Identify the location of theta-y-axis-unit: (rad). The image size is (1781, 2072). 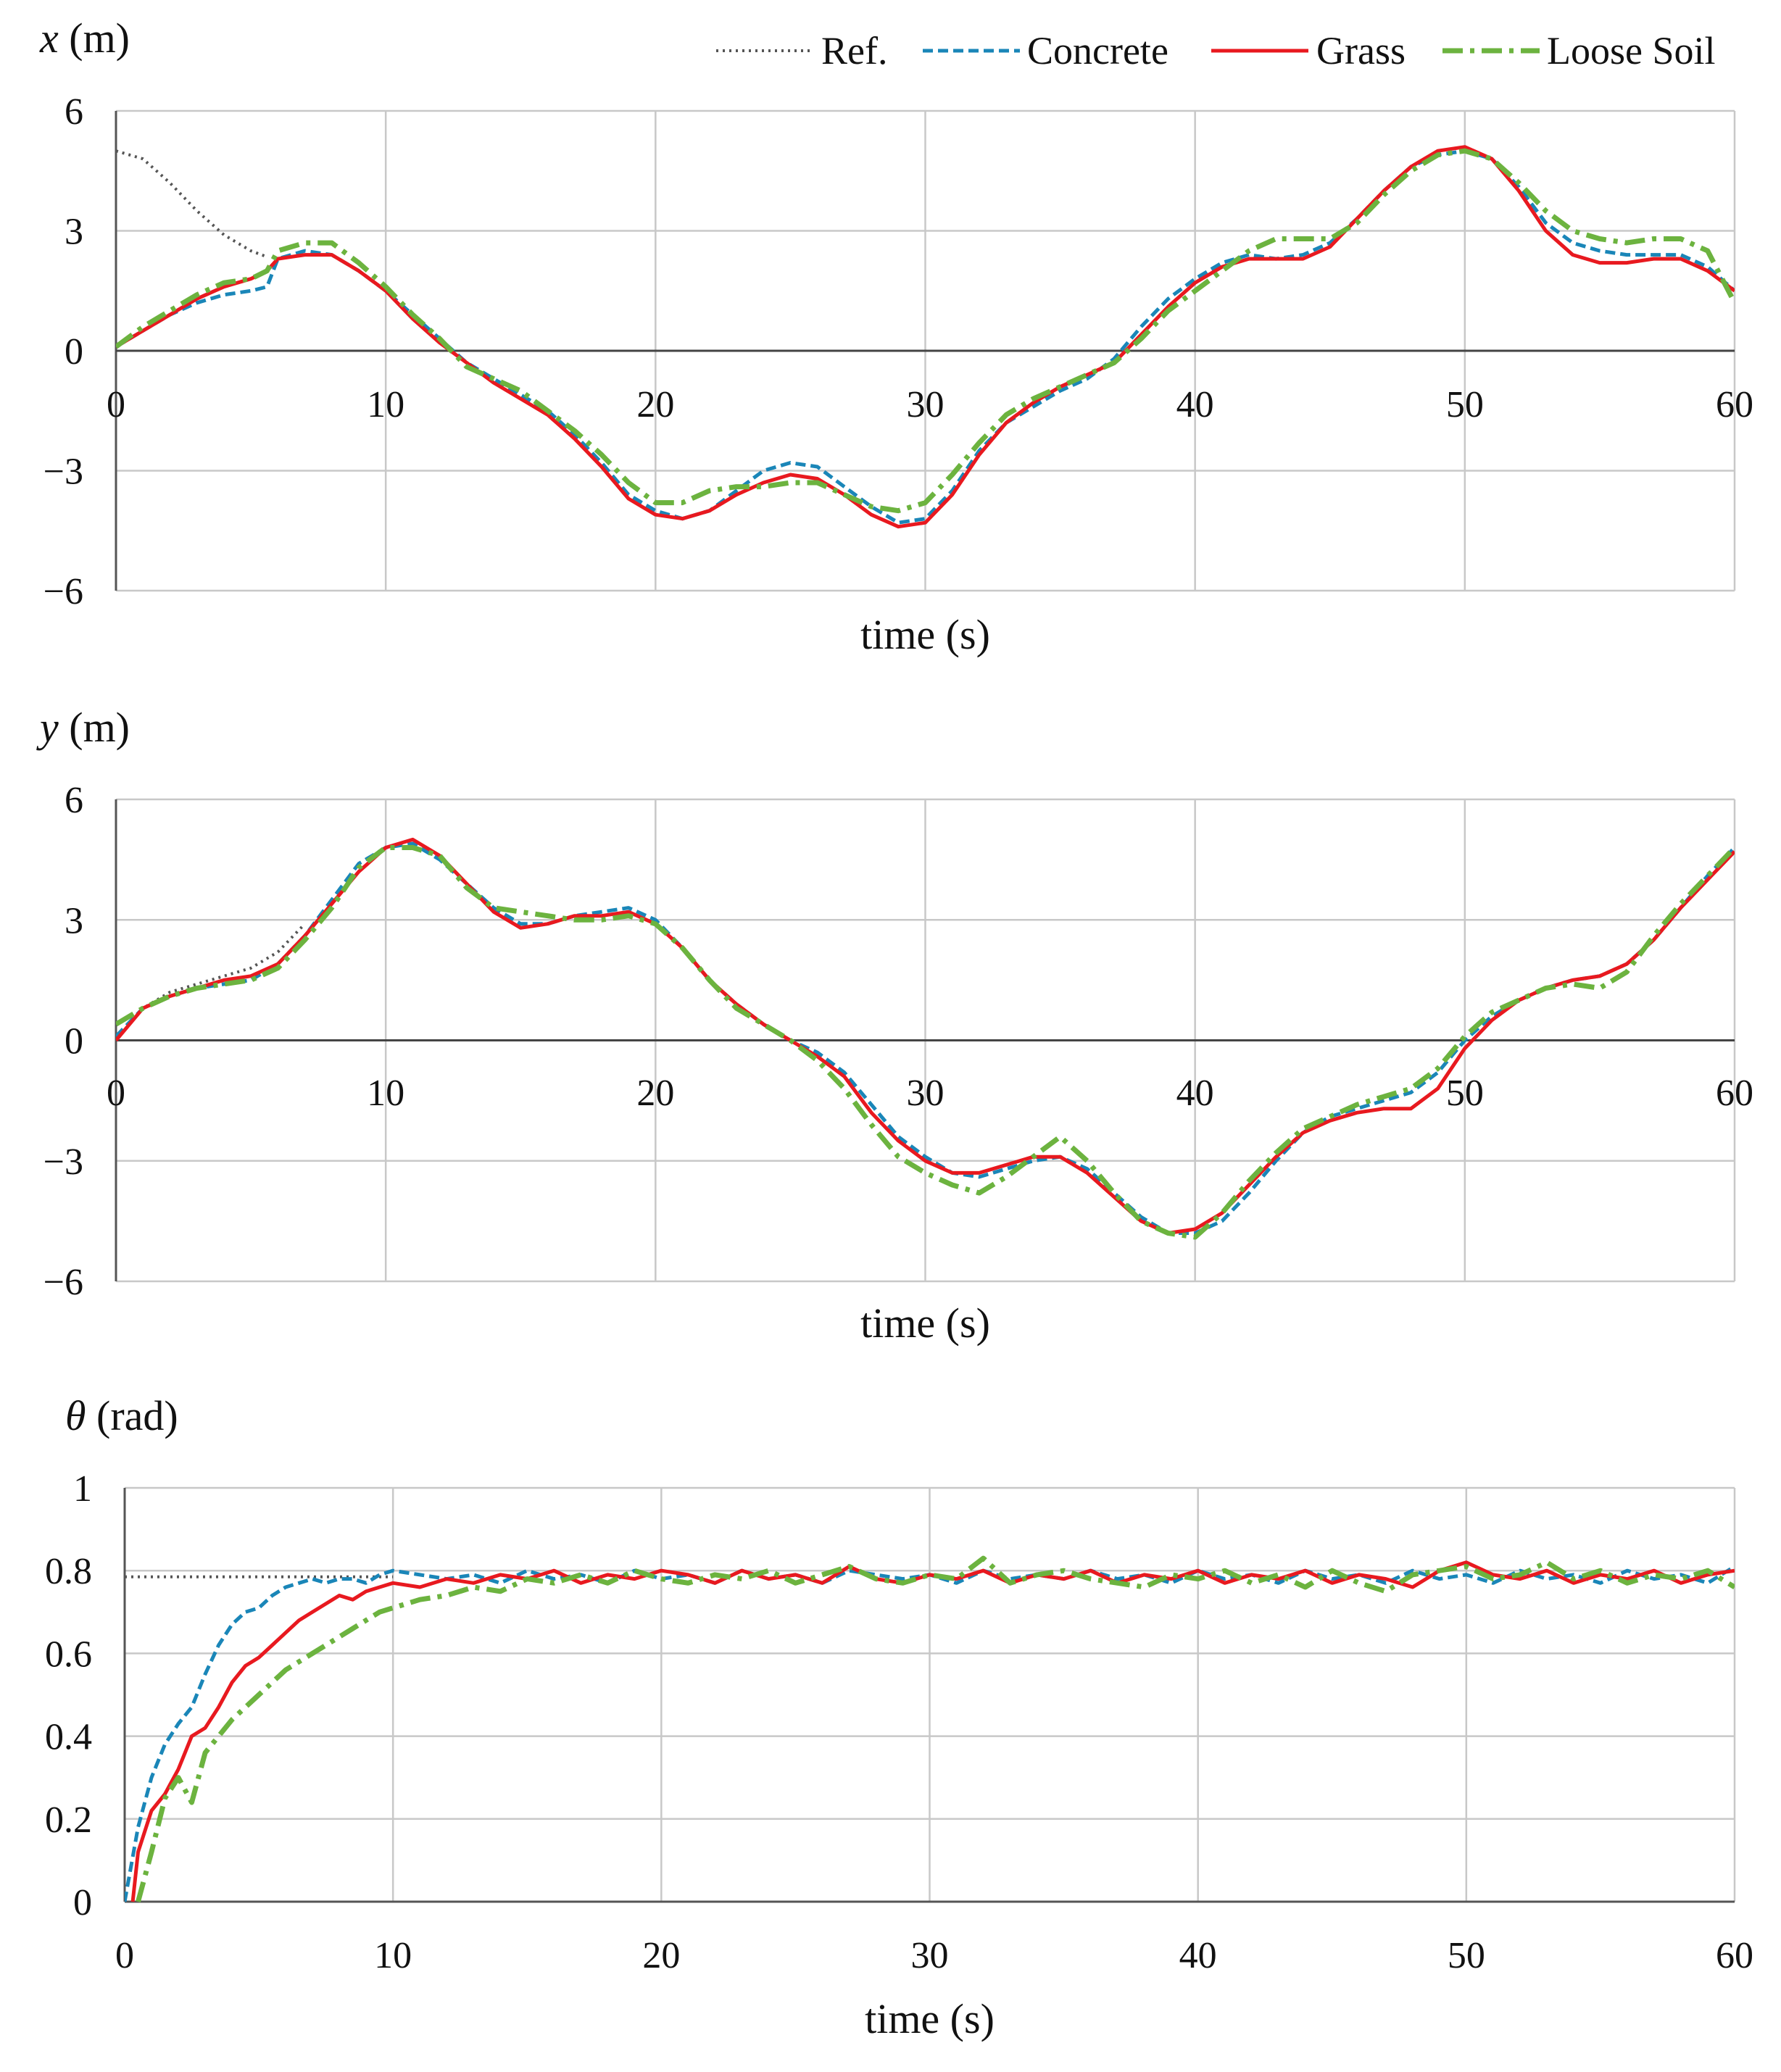
(132, 1415).